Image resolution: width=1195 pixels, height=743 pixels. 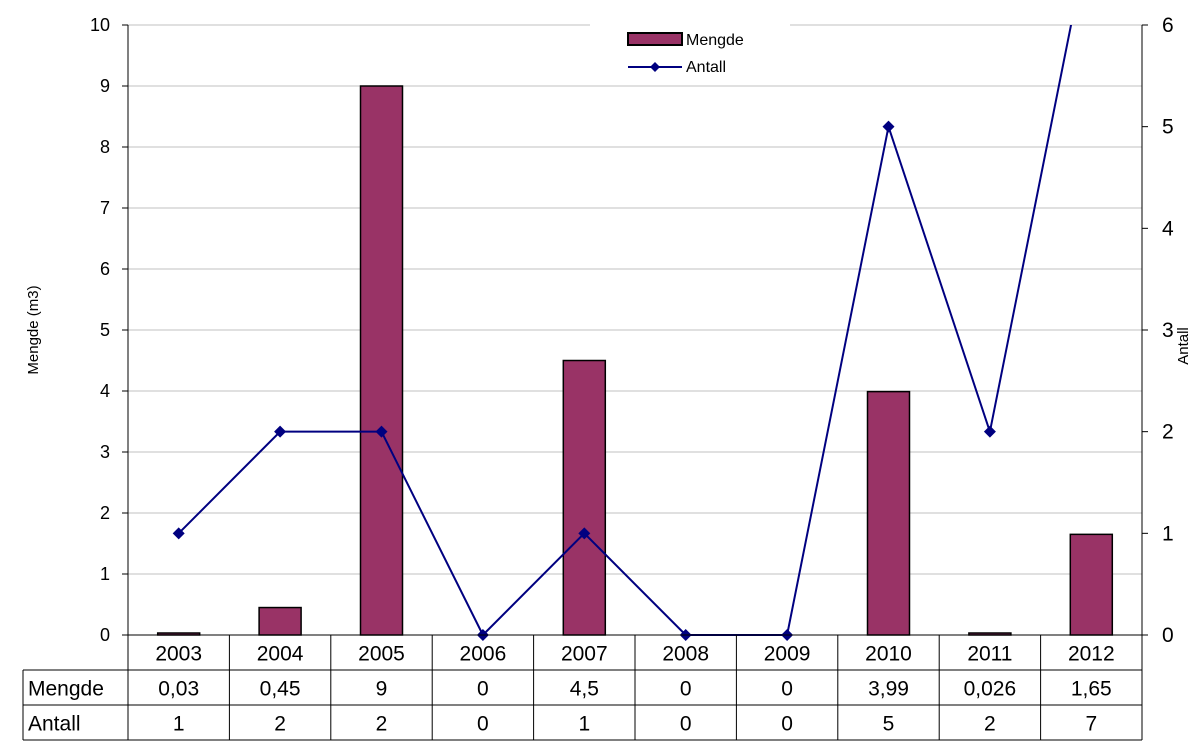 I want to click on table-cell: 9, so click(x=382, y=689).